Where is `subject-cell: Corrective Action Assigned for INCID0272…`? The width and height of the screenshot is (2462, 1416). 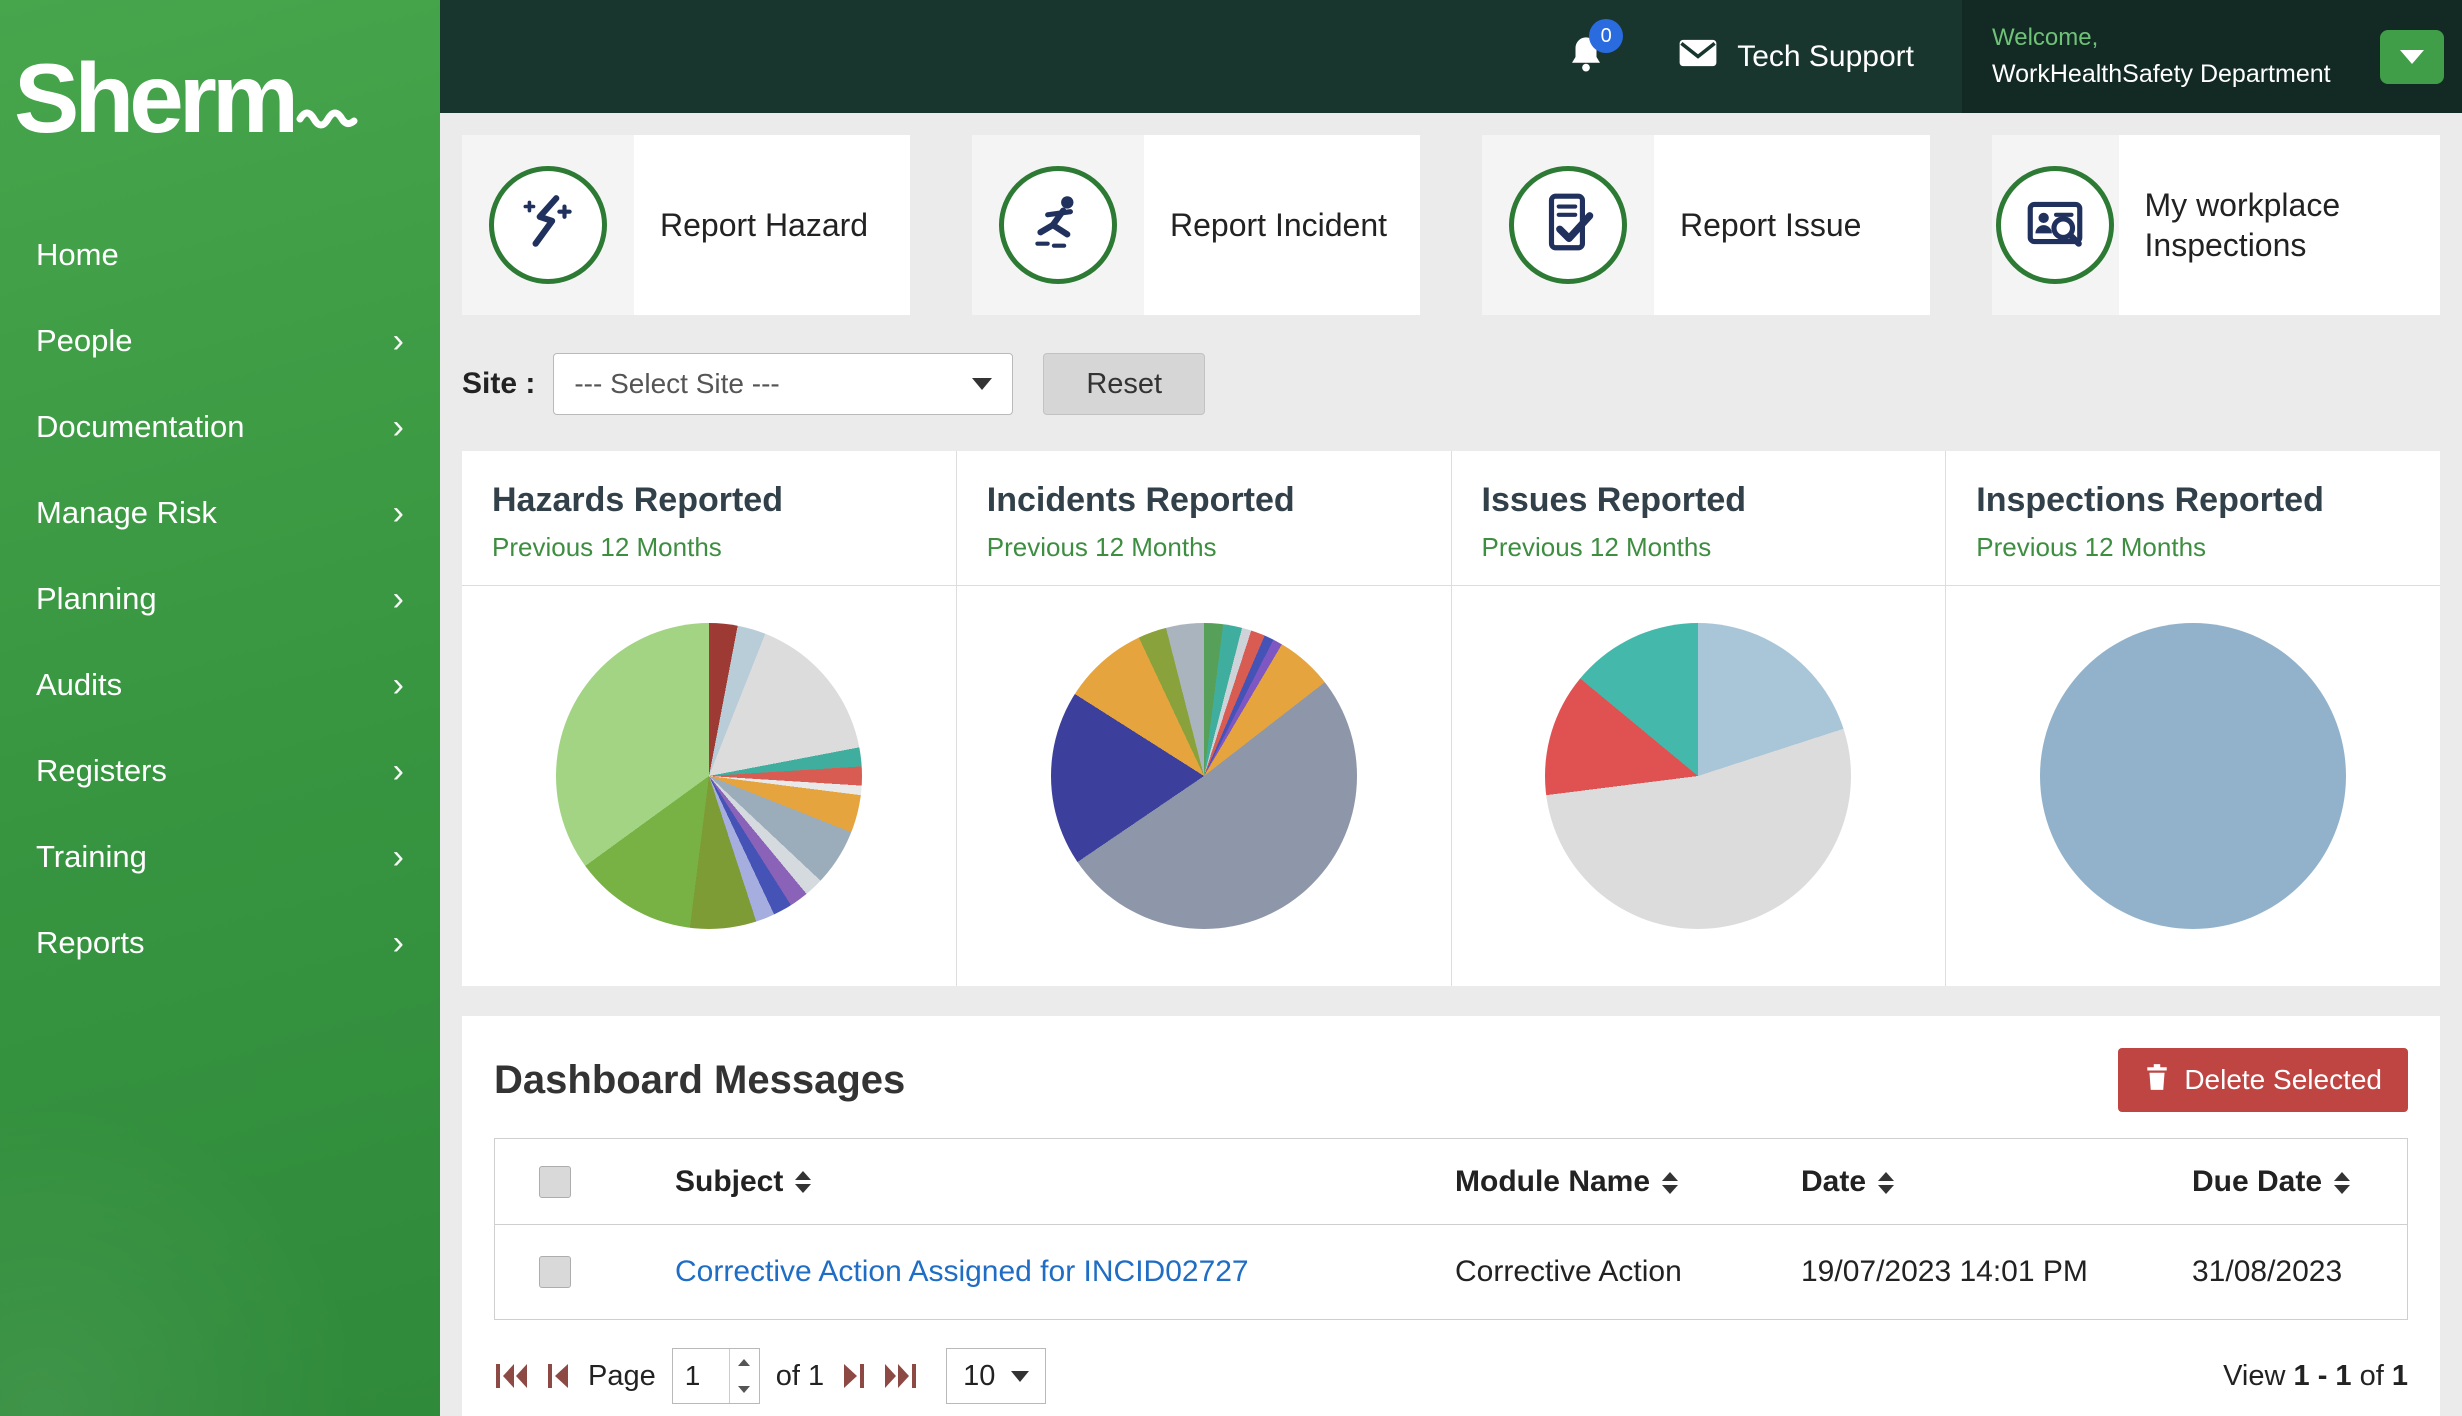 subject-cell: Corrective Action Assigned for INCID0272… is located at coordinates (1035, 1272).